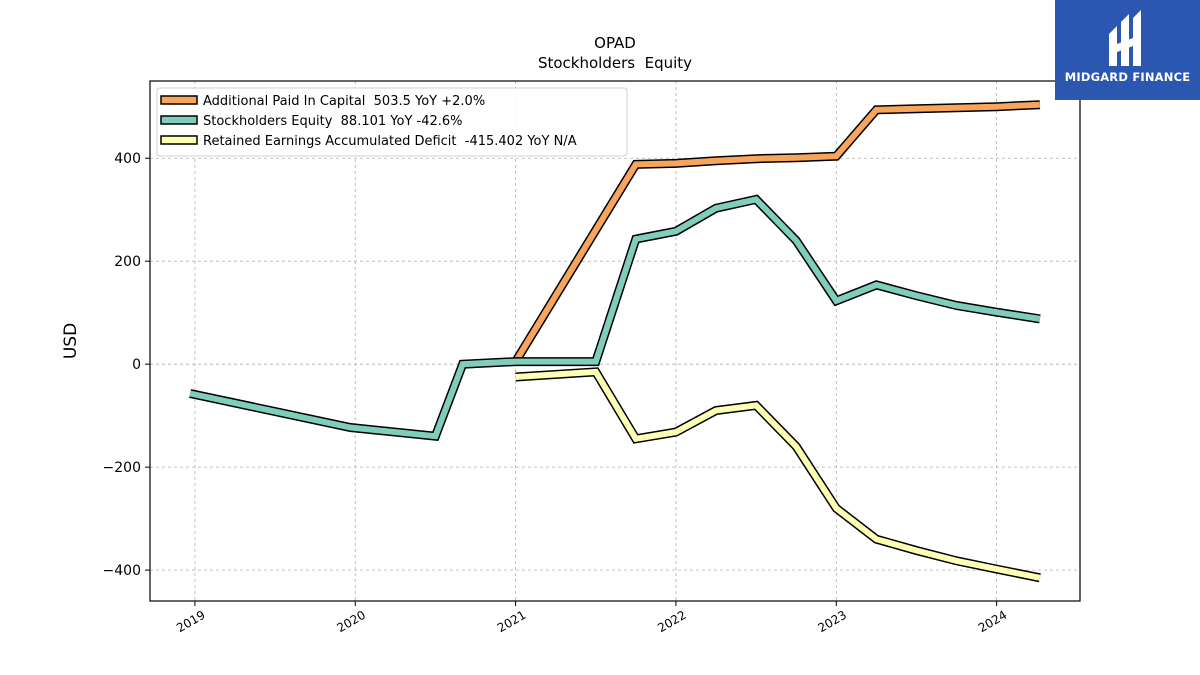 The image size is (1200, 675). What do you see at coordinates (190, 621) in the screenshot?
I see `x-tick-label: 2019` at bounding box center [190, 621].